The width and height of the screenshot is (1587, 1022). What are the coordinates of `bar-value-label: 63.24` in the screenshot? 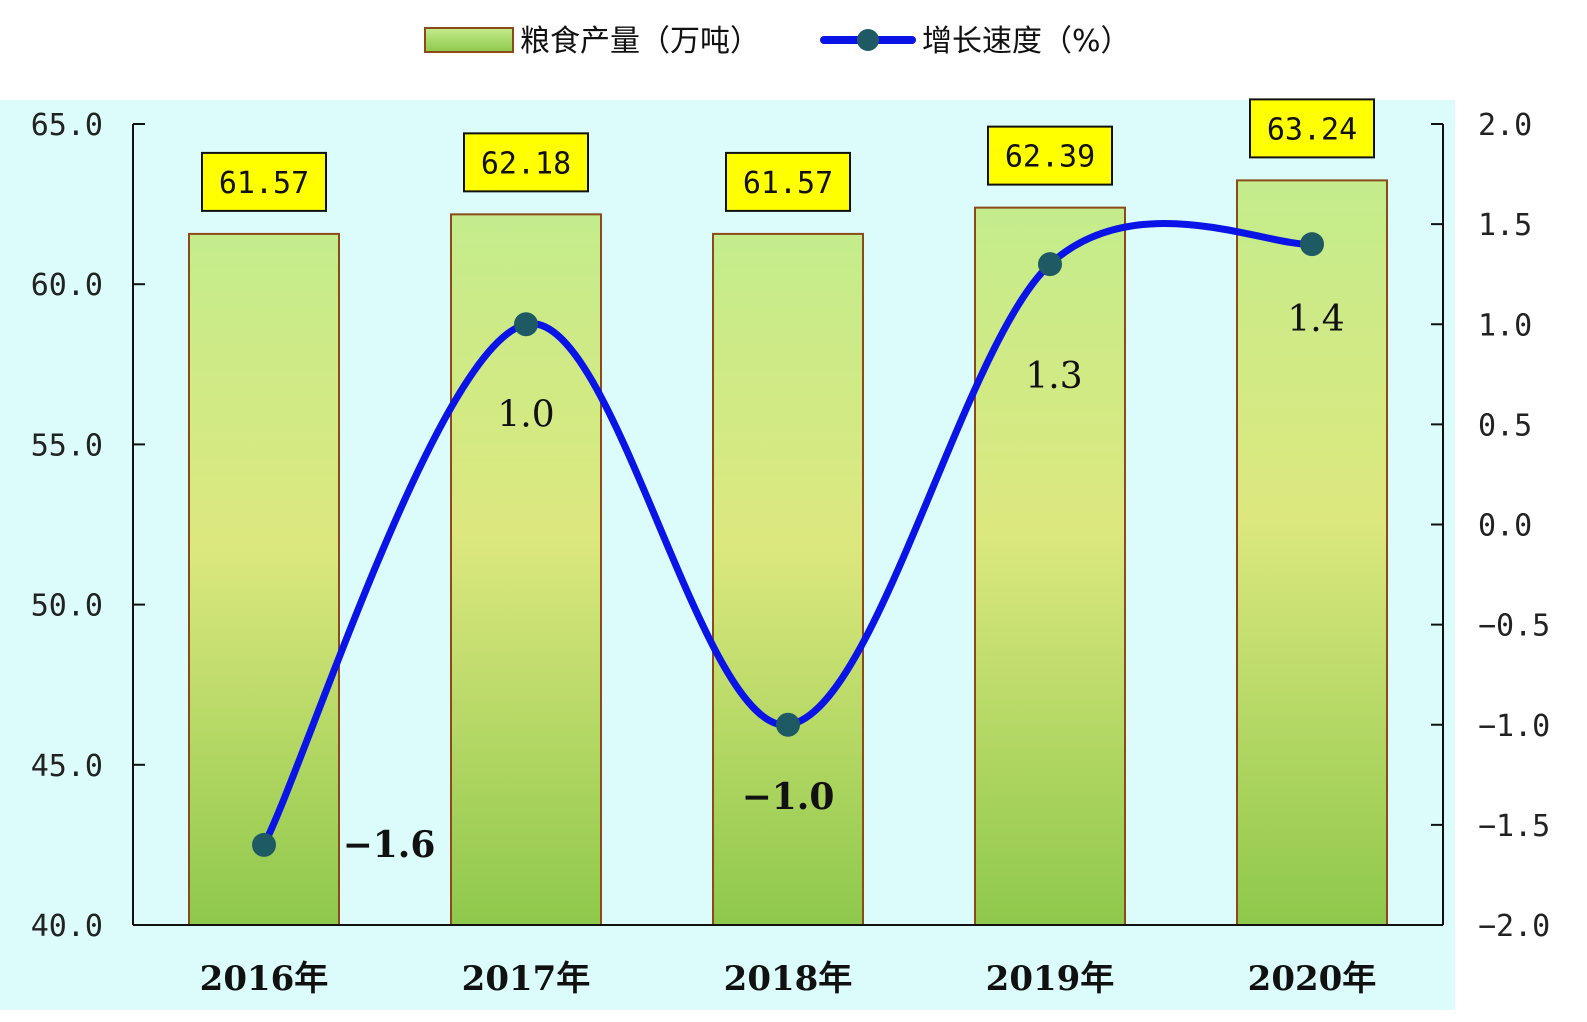 It's located at (1312, 129).